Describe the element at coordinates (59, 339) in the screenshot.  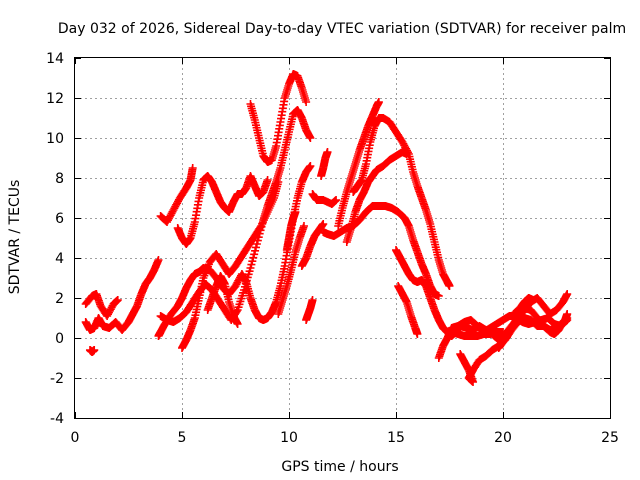
I see `y-tick-label: 0` at that location.